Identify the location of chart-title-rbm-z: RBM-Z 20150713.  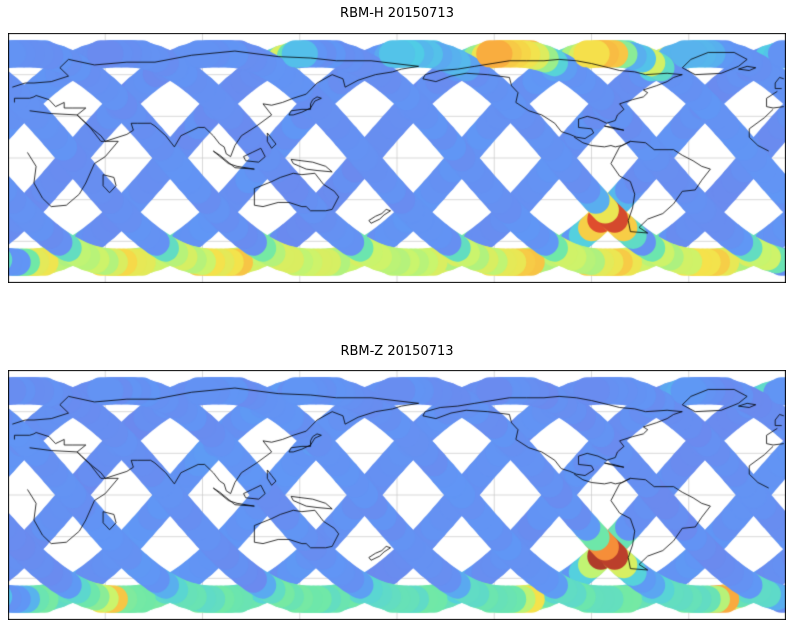
(397, 351).